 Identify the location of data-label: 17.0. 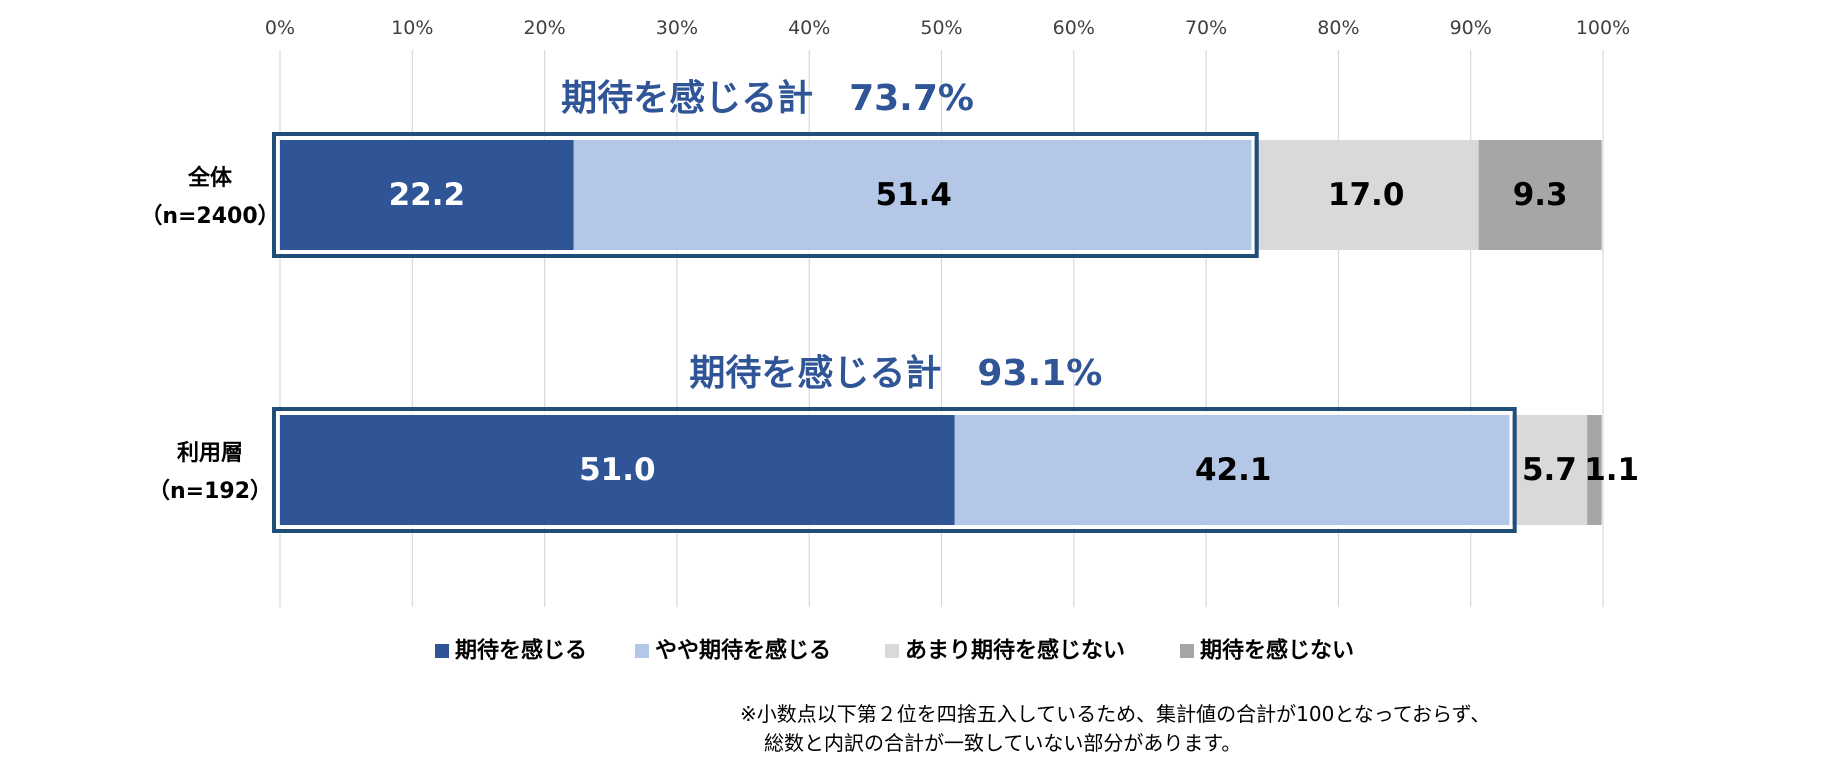
(1366, 195).